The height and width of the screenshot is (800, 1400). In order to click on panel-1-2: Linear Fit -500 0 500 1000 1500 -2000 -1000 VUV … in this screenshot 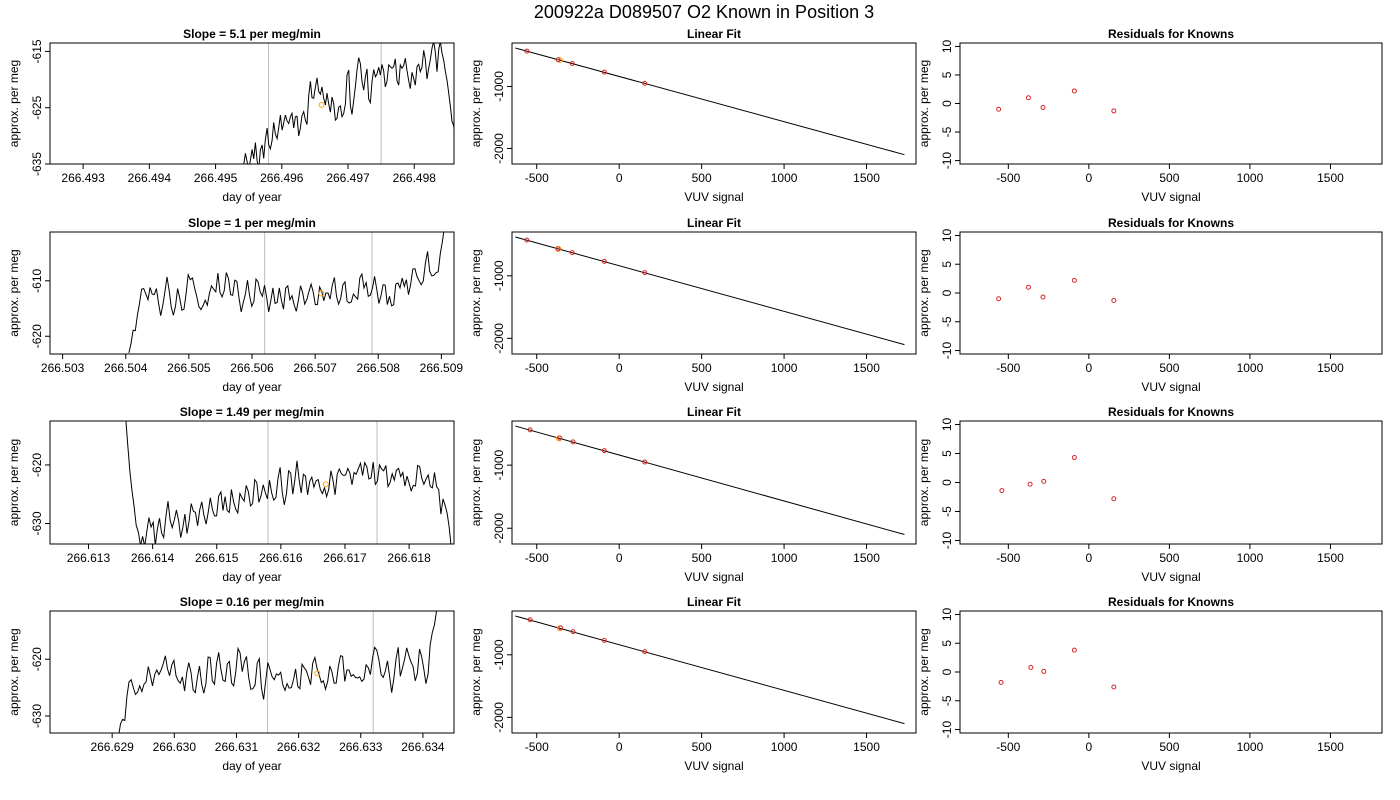, I will do `click(693, 115)`.